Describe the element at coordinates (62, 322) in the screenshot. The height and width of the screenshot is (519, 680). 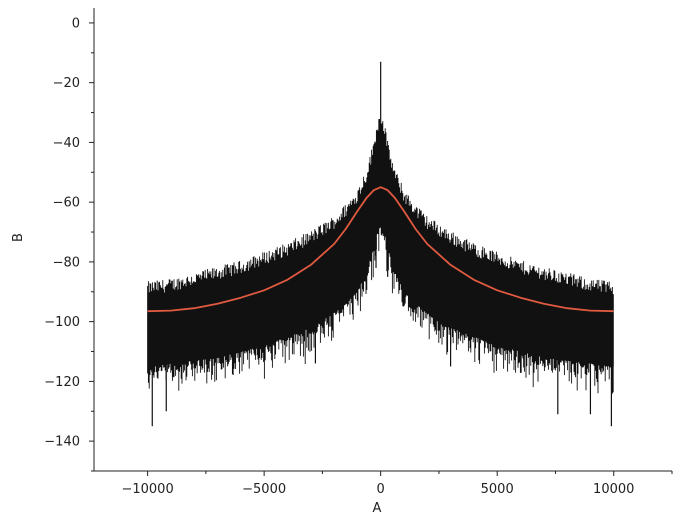
I see `y-tick-label: −100` at that location.